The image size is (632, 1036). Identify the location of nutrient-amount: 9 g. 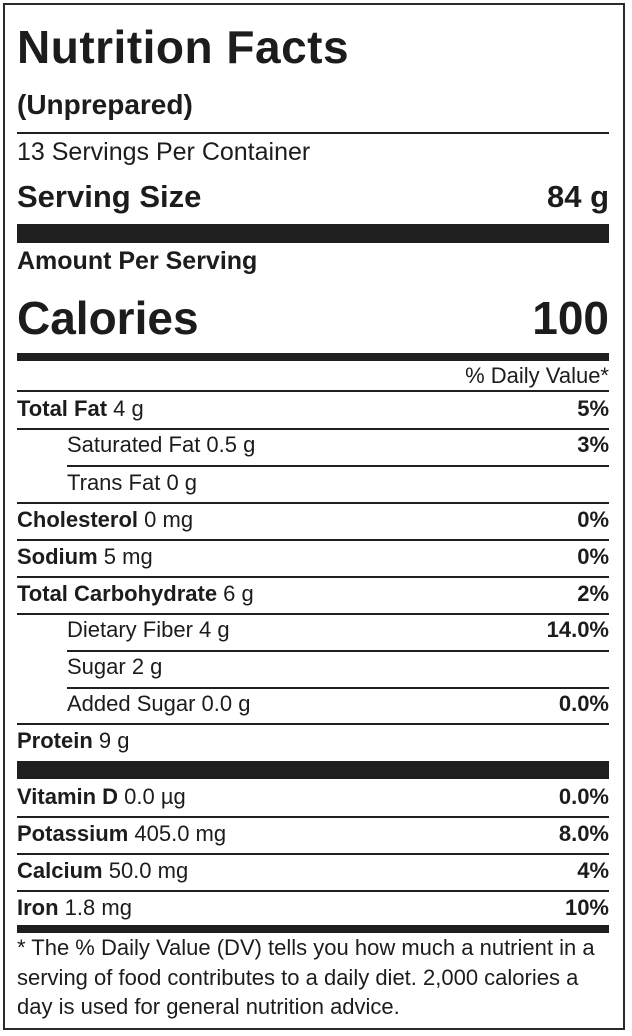
(111, 740).